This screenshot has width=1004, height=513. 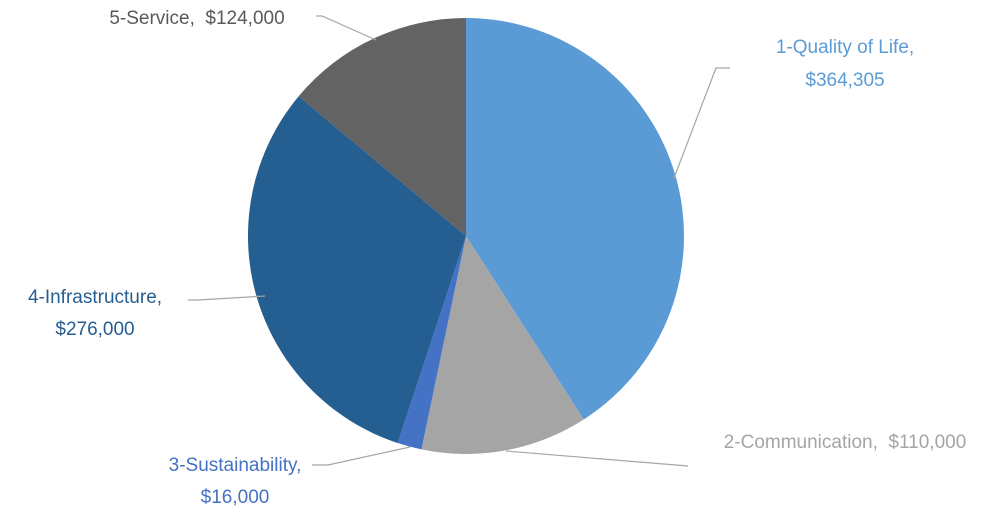 What do you see at coordinates (196, 18) in the screenshot?
I see `data-label-5-line-1: 5-Service, $124,000` at bounding box center [196, 18].